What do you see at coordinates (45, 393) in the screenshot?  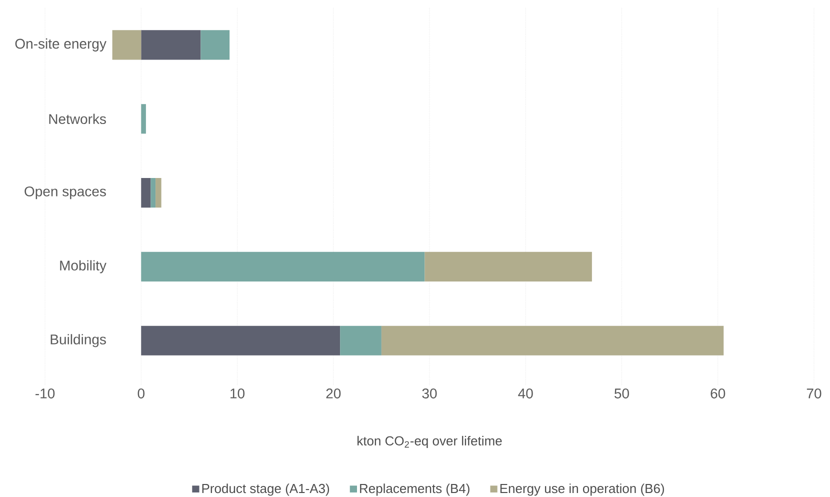 I see `x-tick-label: -10` at bounding box center [45, 393].